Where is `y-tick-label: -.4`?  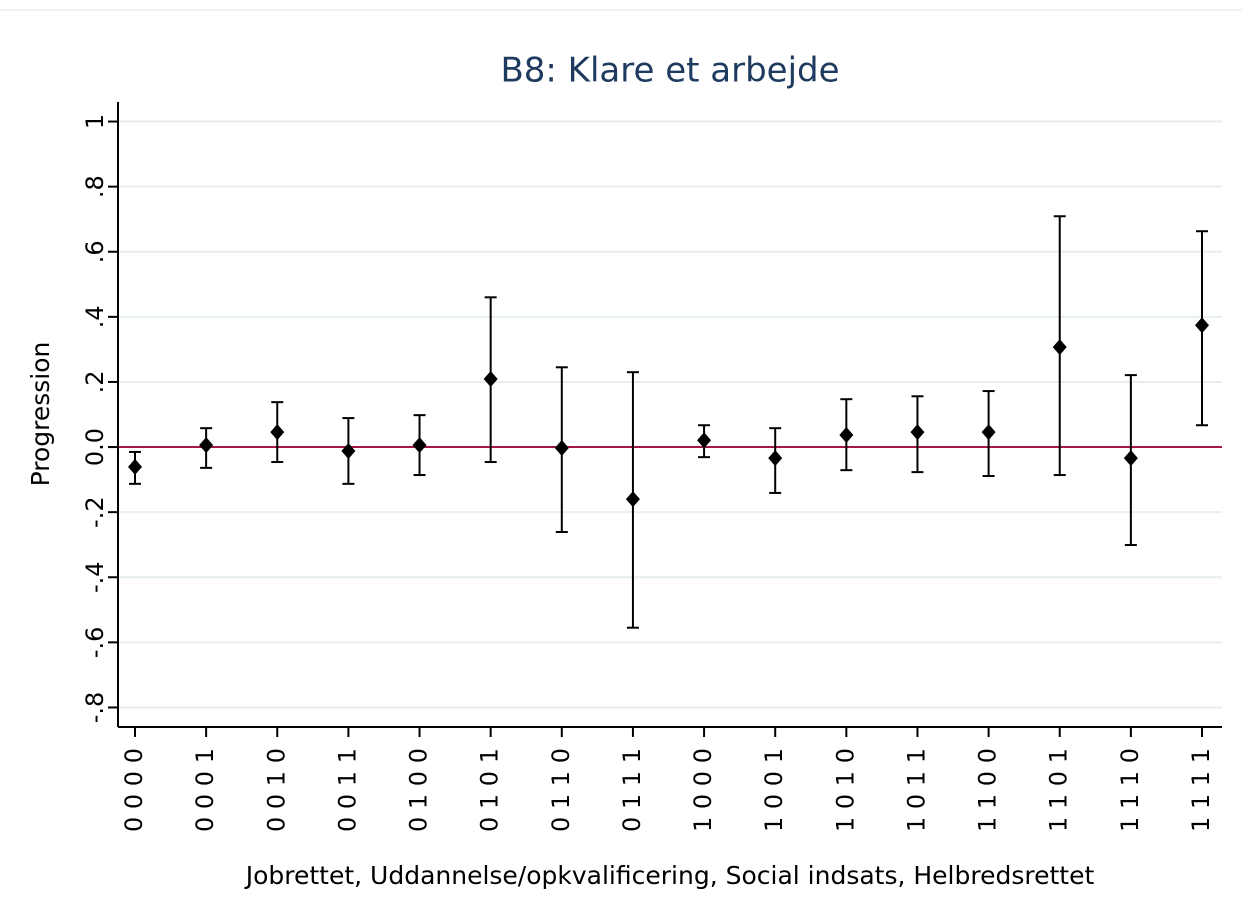 y-tick-label: -.4 is located at coordinates (95, 577).